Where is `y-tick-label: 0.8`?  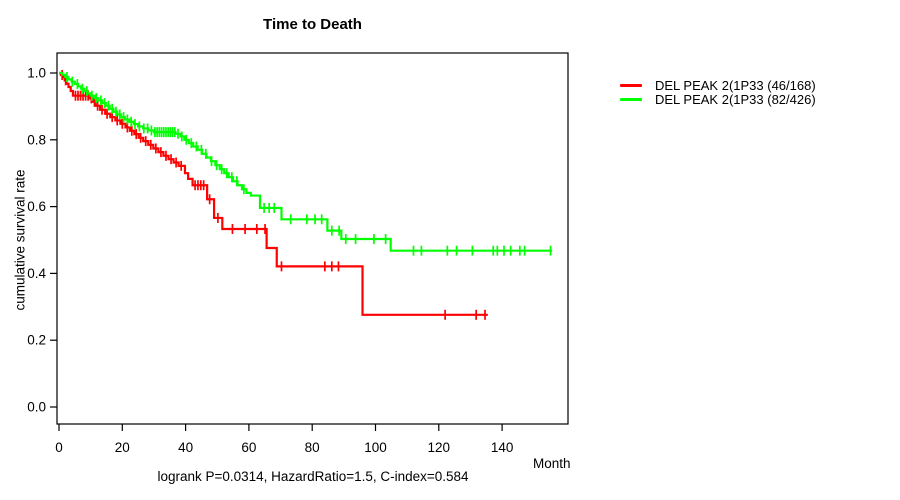 y-tick-label: 0.8 is located at coordinates (36, 139).